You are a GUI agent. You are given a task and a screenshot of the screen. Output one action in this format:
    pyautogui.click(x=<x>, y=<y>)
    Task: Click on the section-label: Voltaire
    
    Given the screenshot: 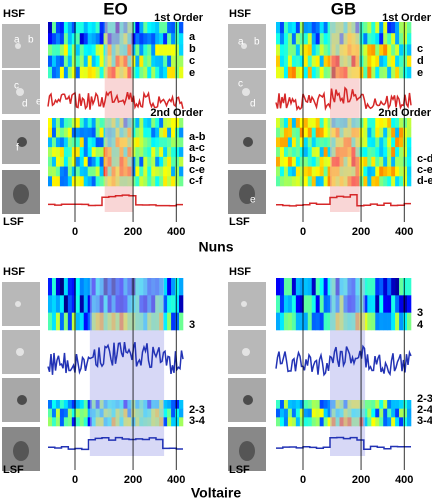 What is the action you would take?
    pyautogui.click(x=216, y=493)
    